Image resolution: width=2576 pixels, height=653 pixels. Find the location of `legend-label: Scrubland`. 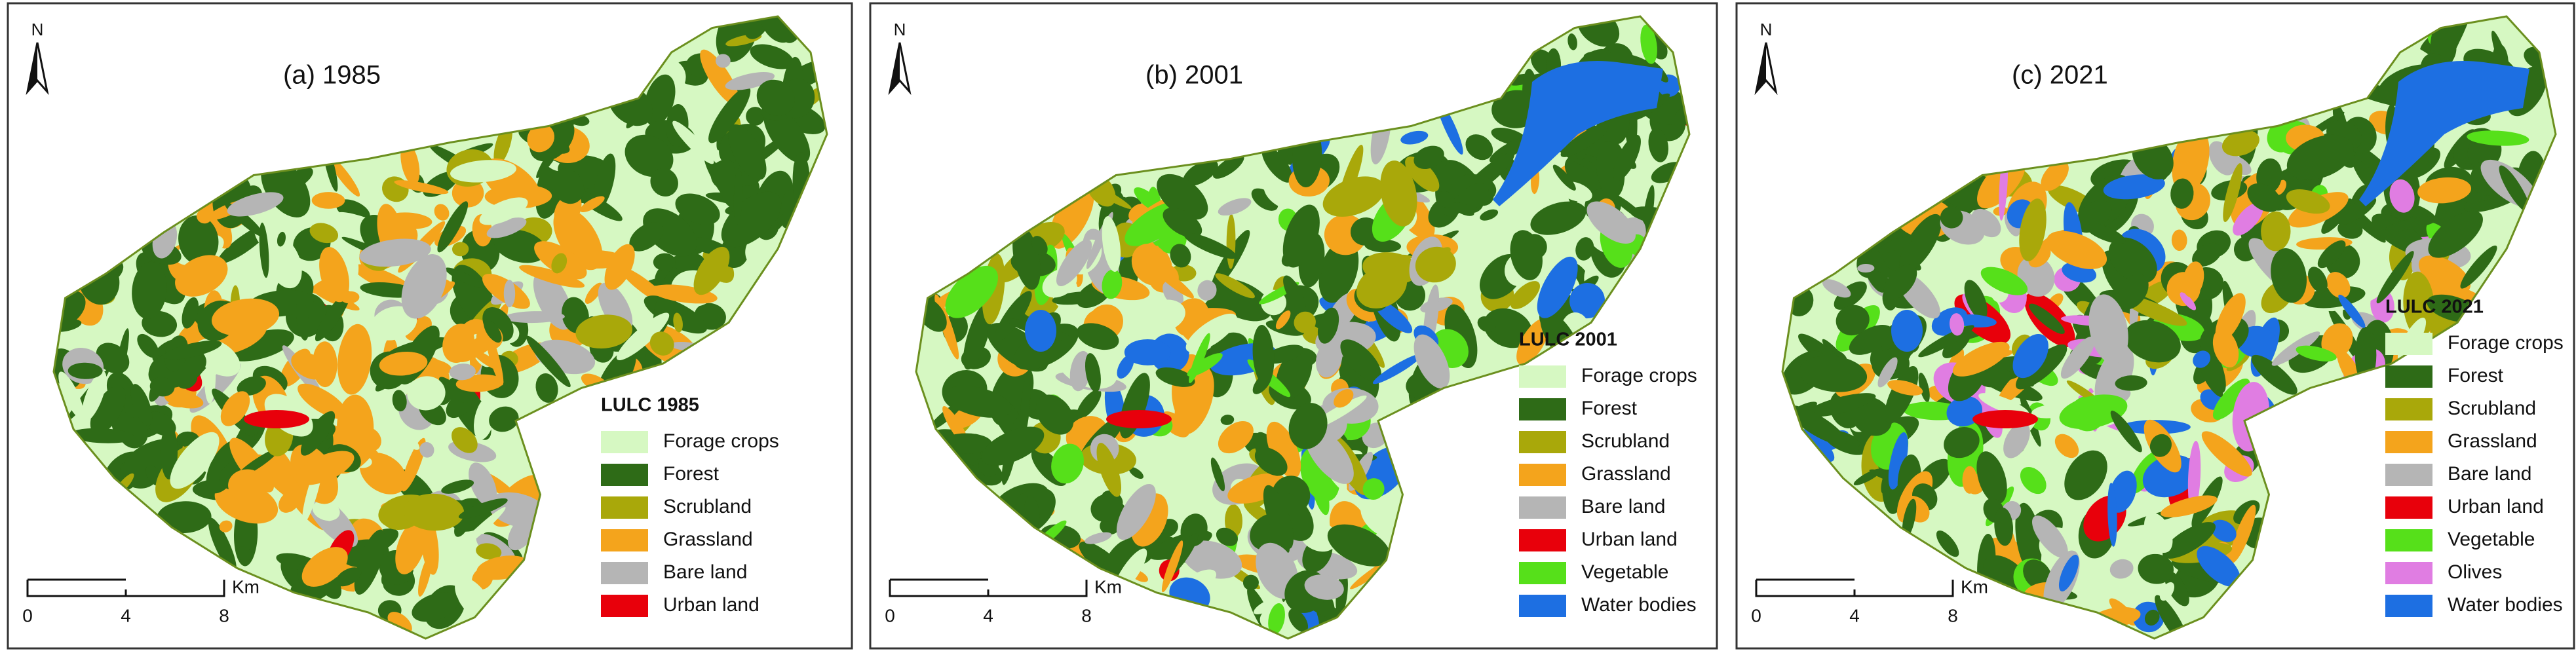

legend-label: Scrubland is located at coordinates (2492, 408).